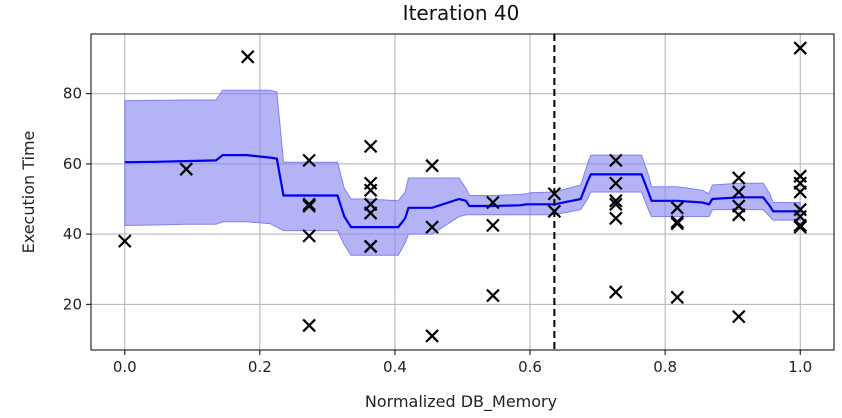 Image resolution: width=842 pixels, height=418 pixels. Describe the element at coordinates (665, 367) in the screenshot. I see `x-tick-label: 0.8` at that location.